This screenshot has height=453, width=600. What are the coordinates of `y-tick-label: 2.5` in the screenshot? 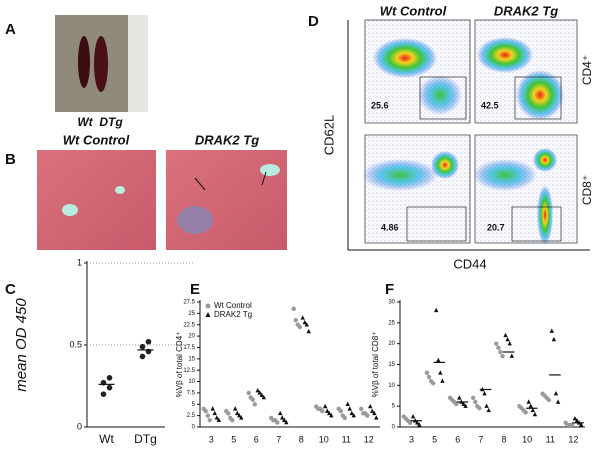 It's located at (191, 416).